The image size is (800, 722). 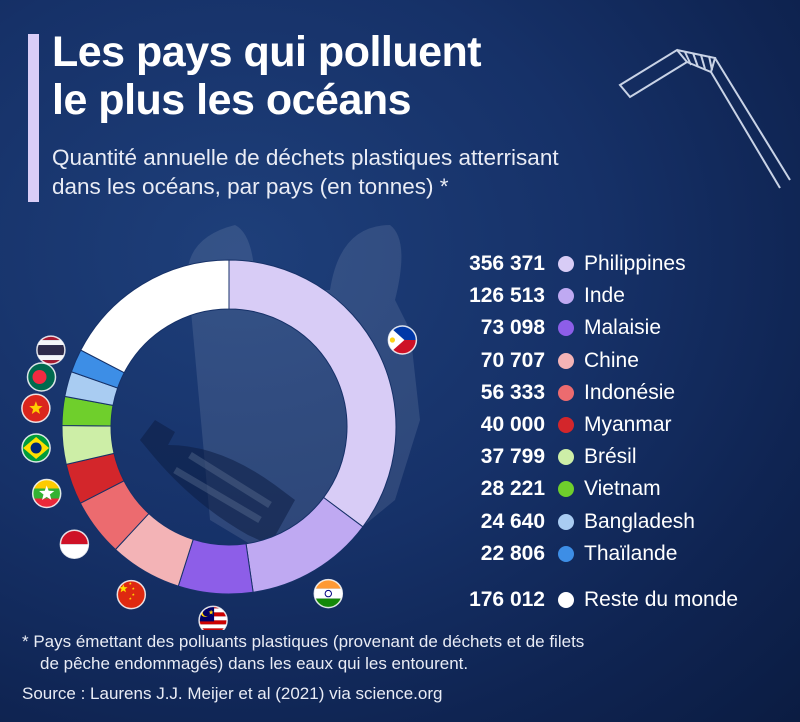 What do you see at coordinates (610, 457) in the screenshot?
I see `legend-label: Brésil` at bounding box center [610, 457].